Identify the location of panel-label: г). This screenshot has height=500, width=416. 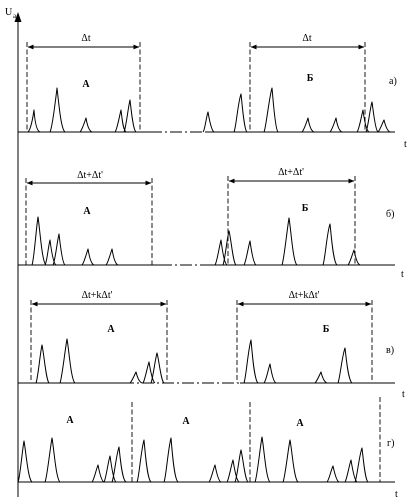
(390, 443).